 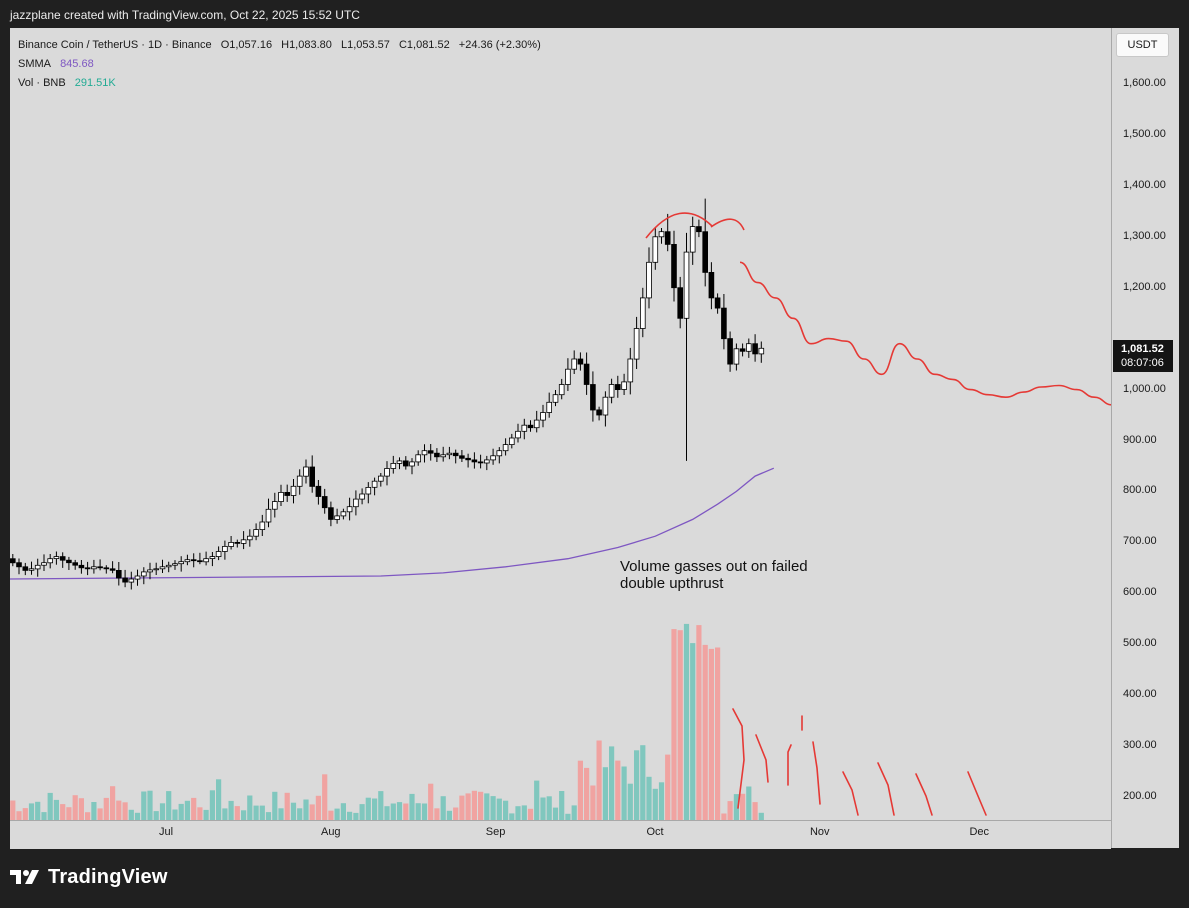 What do you see at coordinates (115, 45) in the screenshot?
I see `symbol-title: Binance Coin / TetherUS · 1D · Binance` at bounding box center [115, 45].